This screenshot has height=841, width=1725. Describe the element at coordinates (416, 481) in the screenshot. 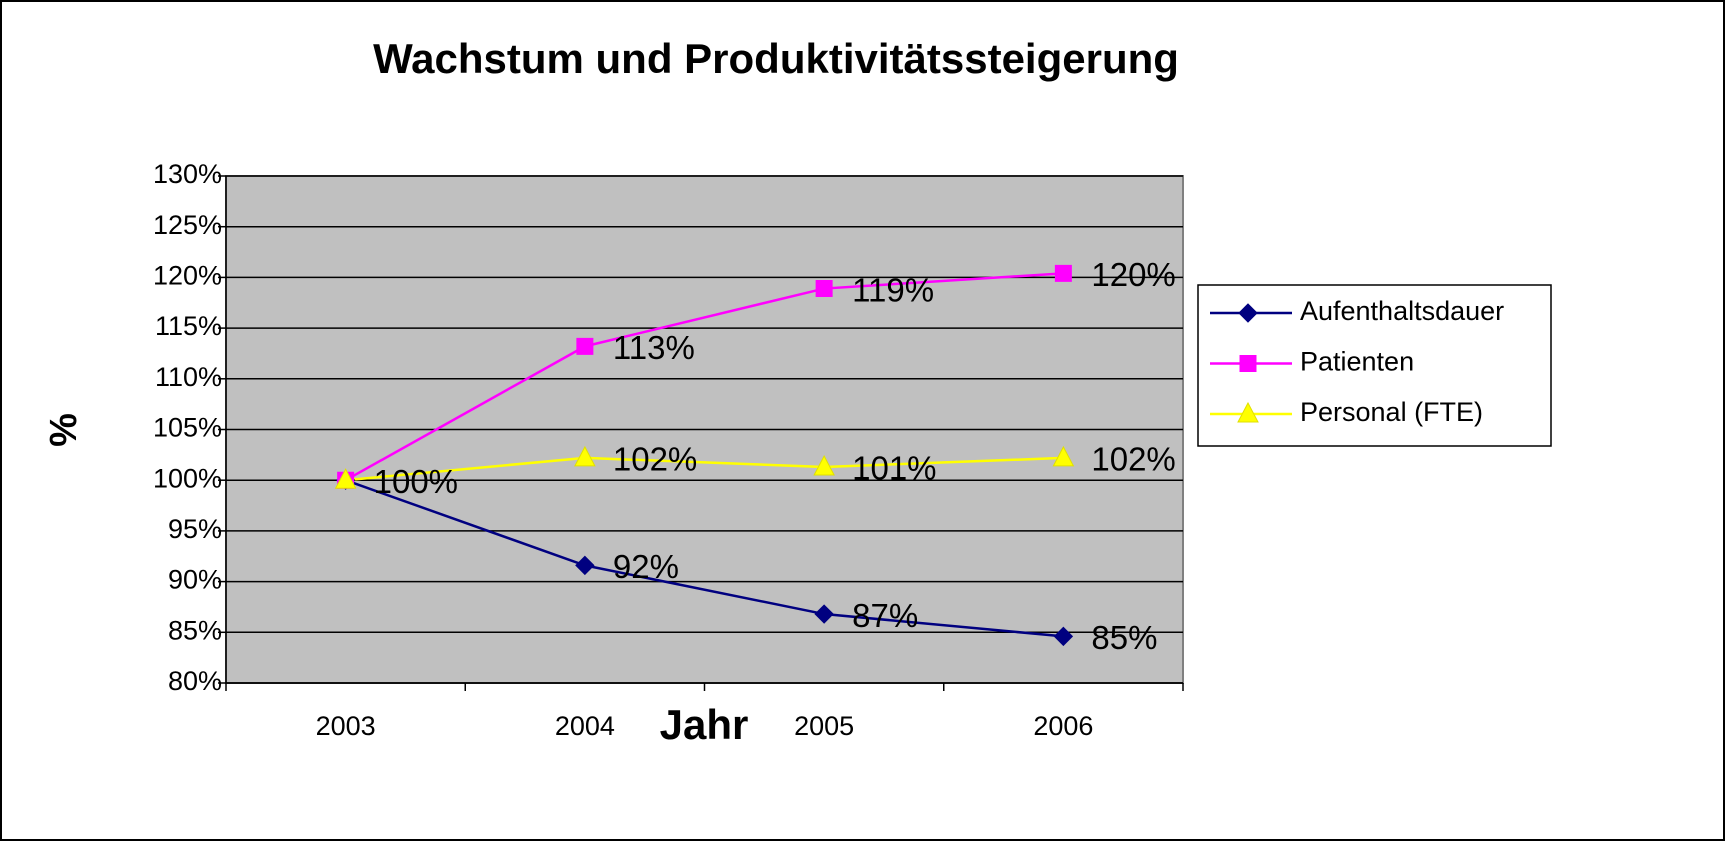

I see `data-label: 100%` at that location.